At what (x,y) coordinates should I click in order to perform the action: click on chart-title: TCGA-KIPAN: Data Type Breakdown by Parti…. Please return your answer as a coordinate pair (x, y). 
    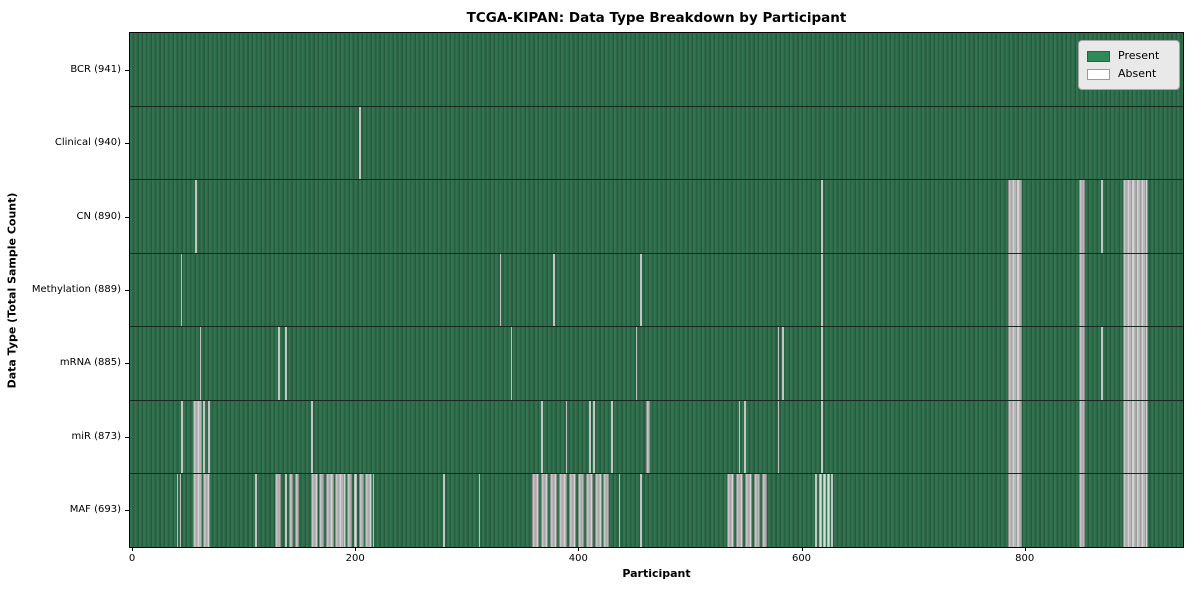
    Looking at the image, I should click on (656, 18).